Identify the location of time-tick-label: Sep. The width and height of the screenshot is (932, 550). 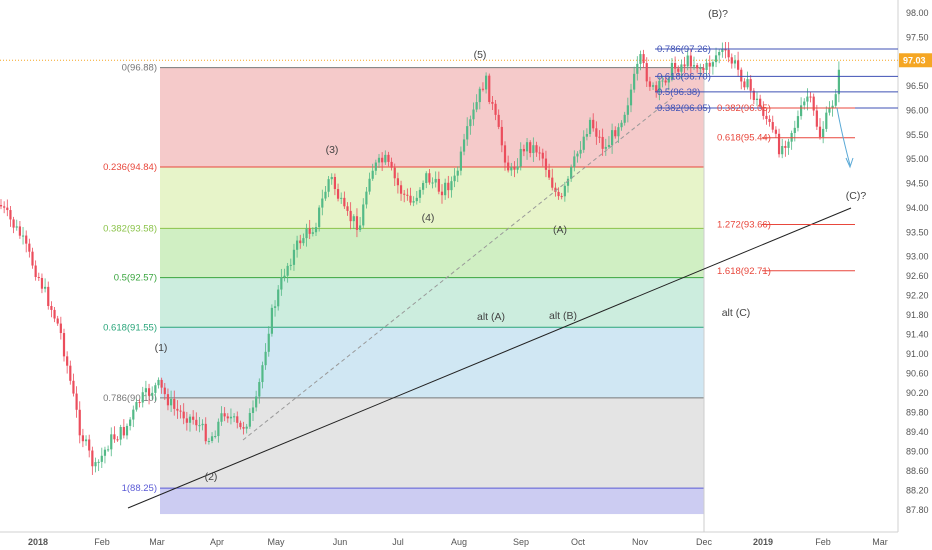
(521, 542).